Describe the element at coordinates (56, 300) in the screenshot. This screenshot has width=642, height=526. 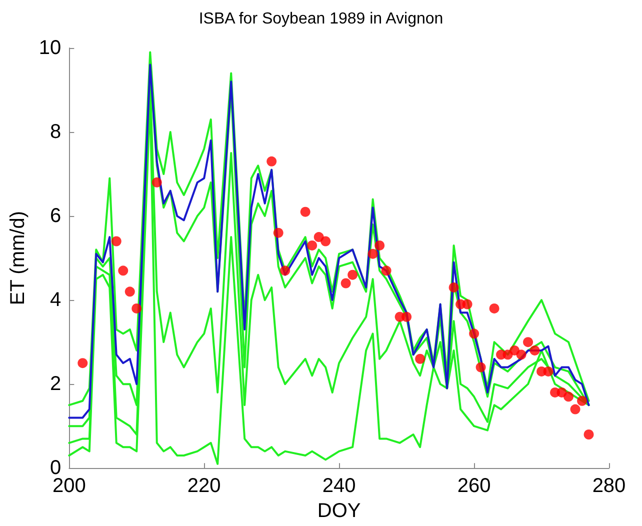
I see `y-tick-label: 4` at that location.